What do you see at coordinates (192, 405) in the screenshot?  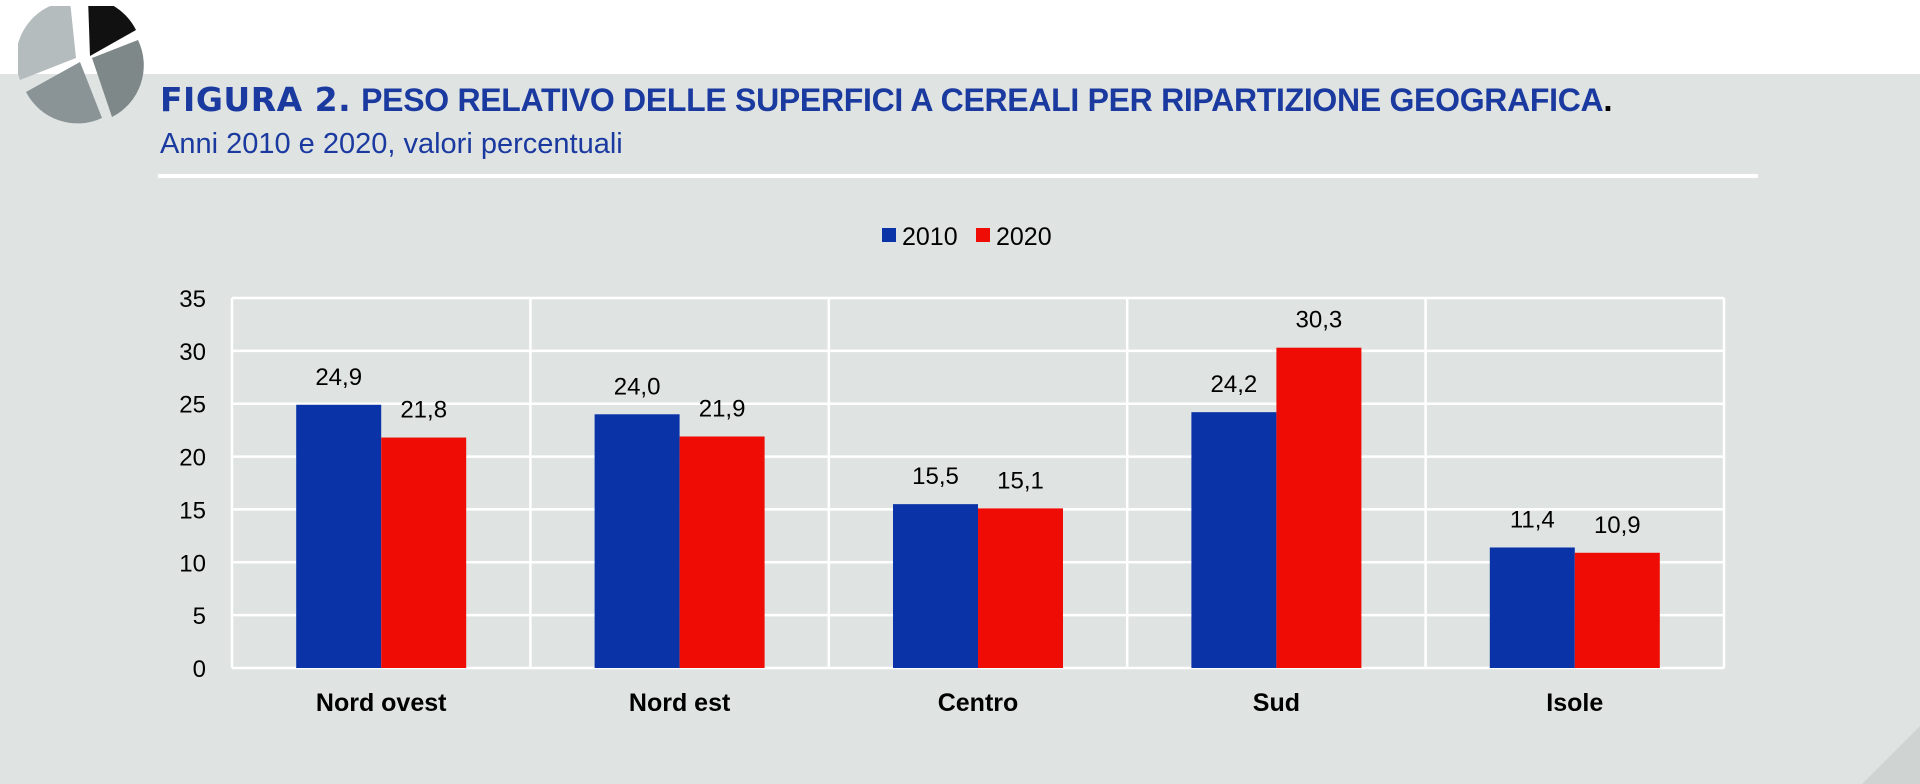 I see `y-tick-label: 25` at bounding box center [192, 405].